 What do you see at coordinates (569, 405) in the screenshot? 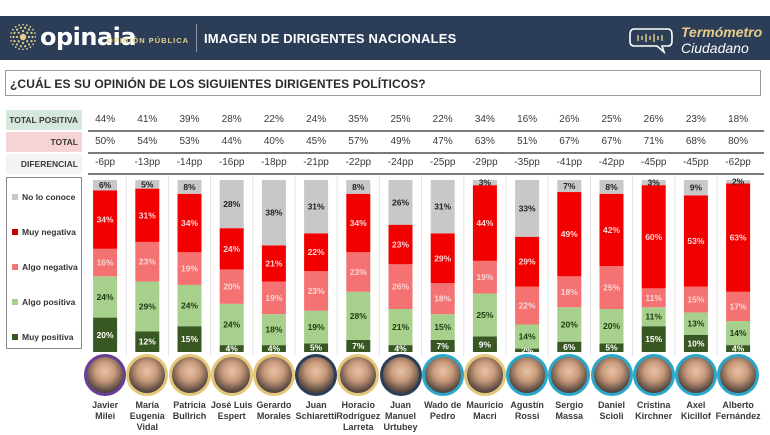
I see `politician-name-line: Sergio` at bounding box center [569, 405].